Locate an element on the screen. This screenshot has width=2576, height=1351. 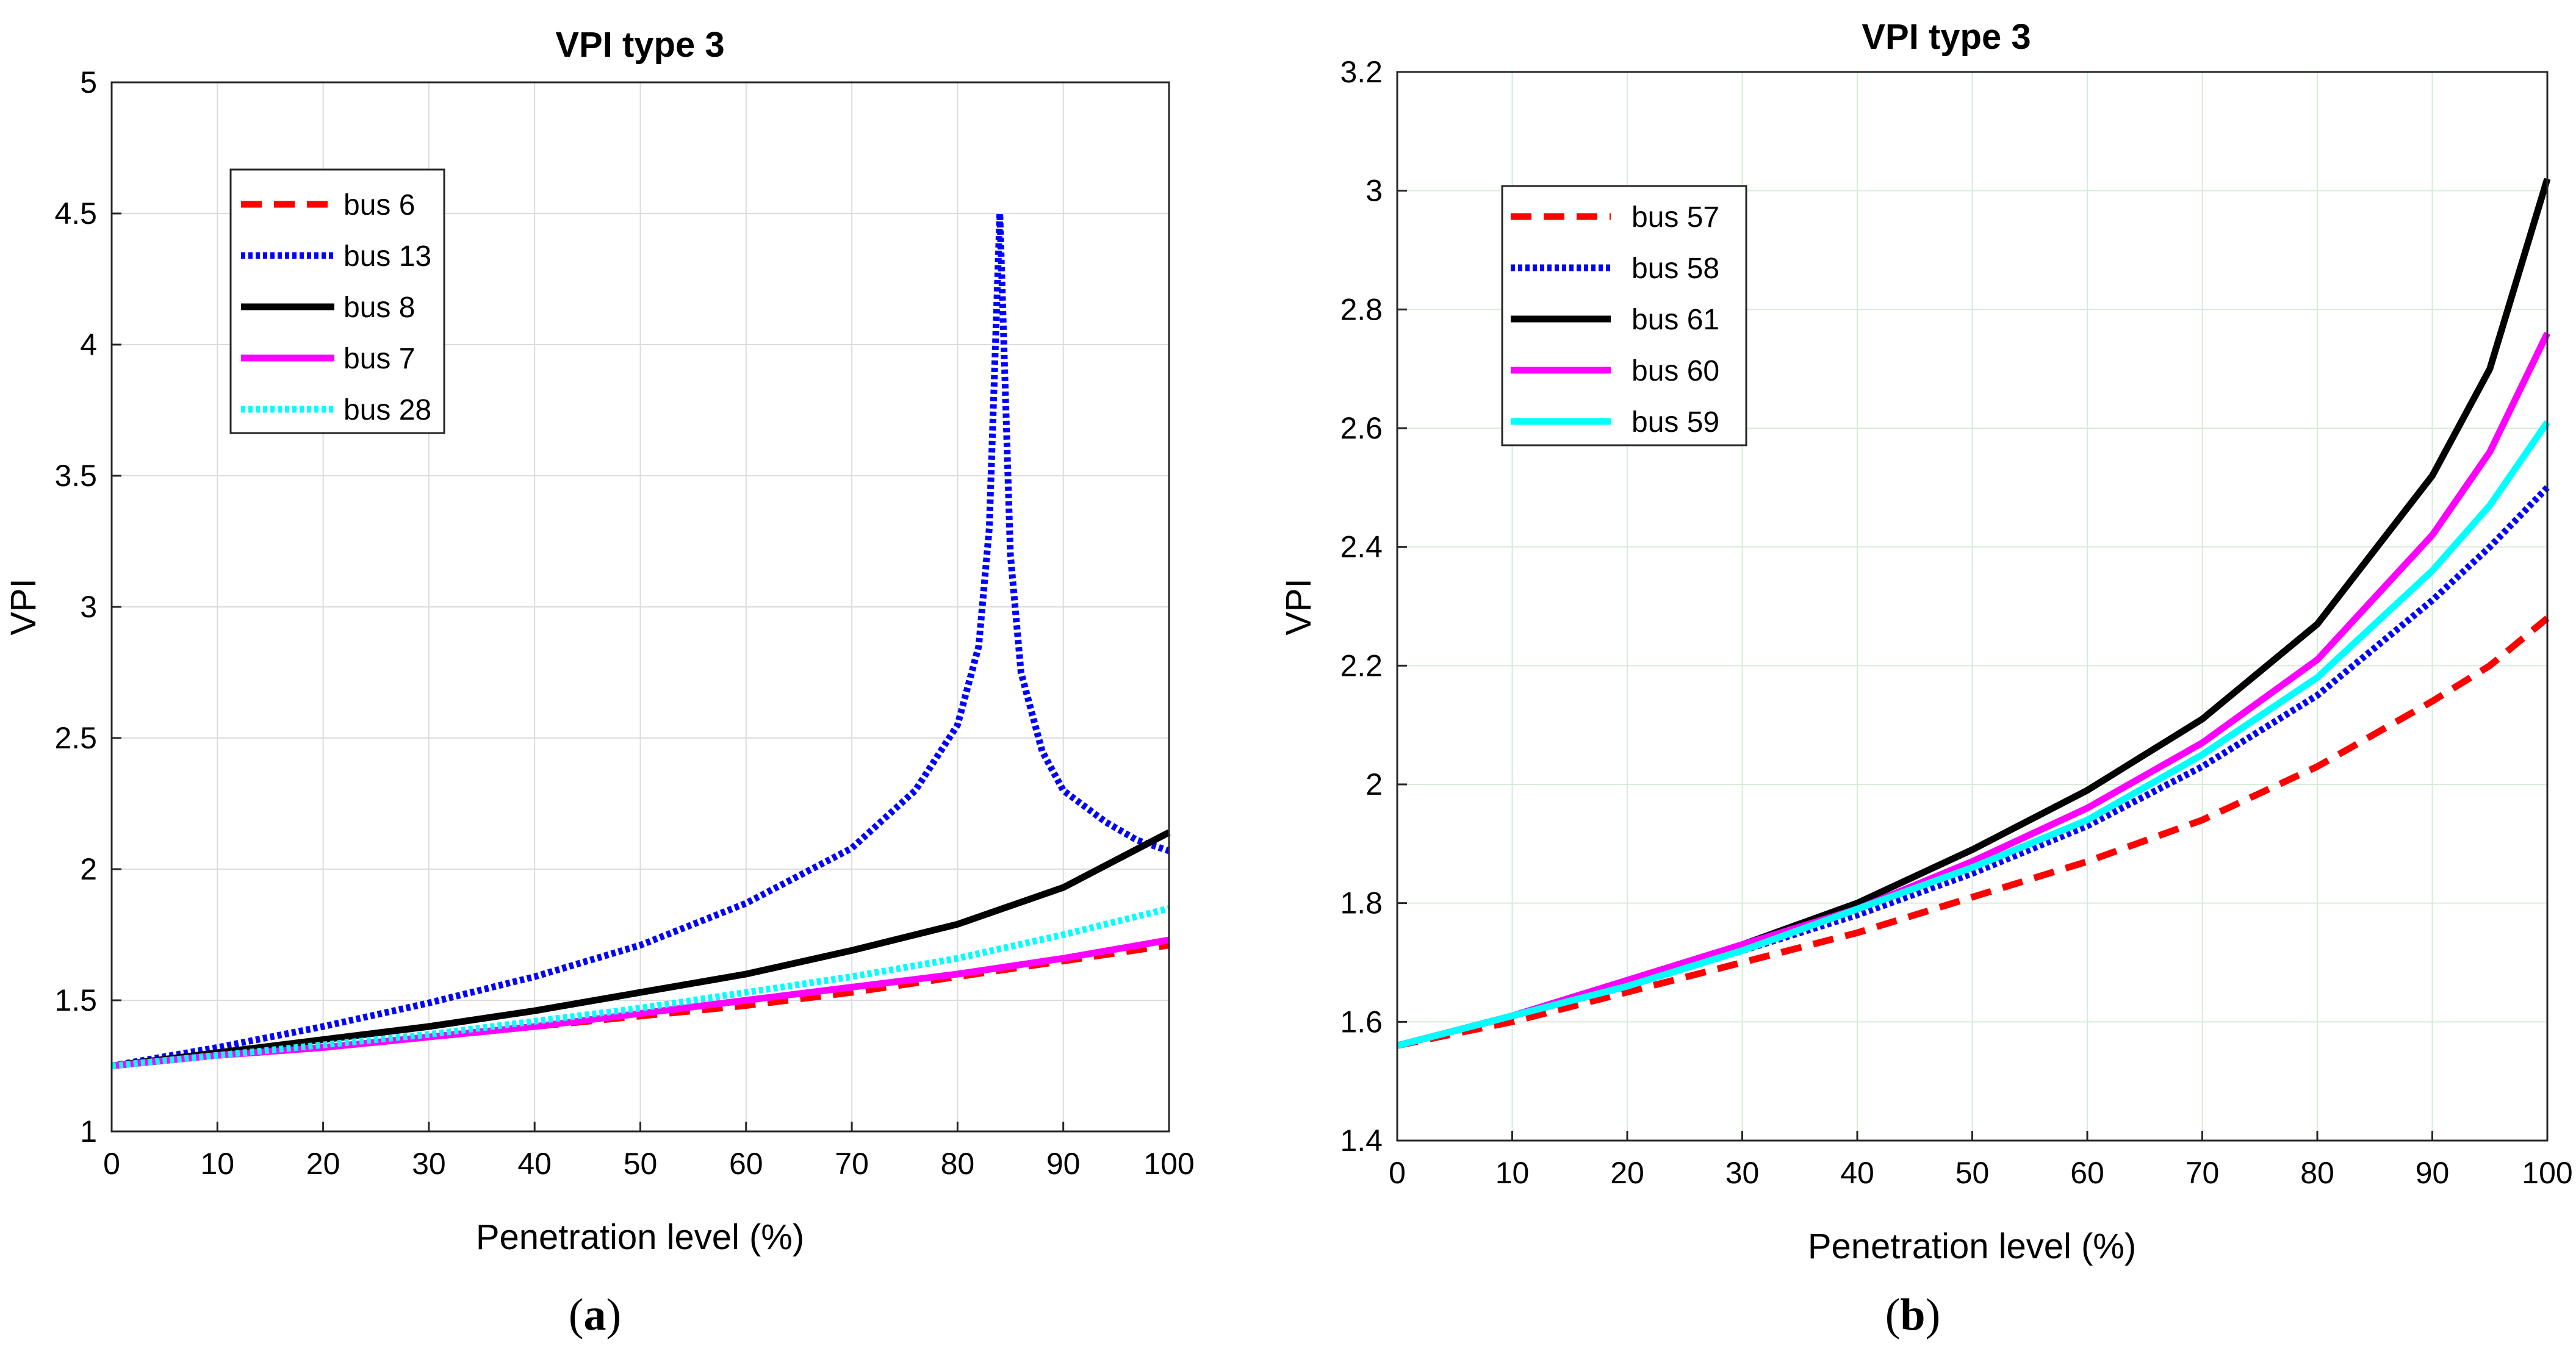
panel-a-x-tick-label: 40 is located at coordinates (534, 1164).